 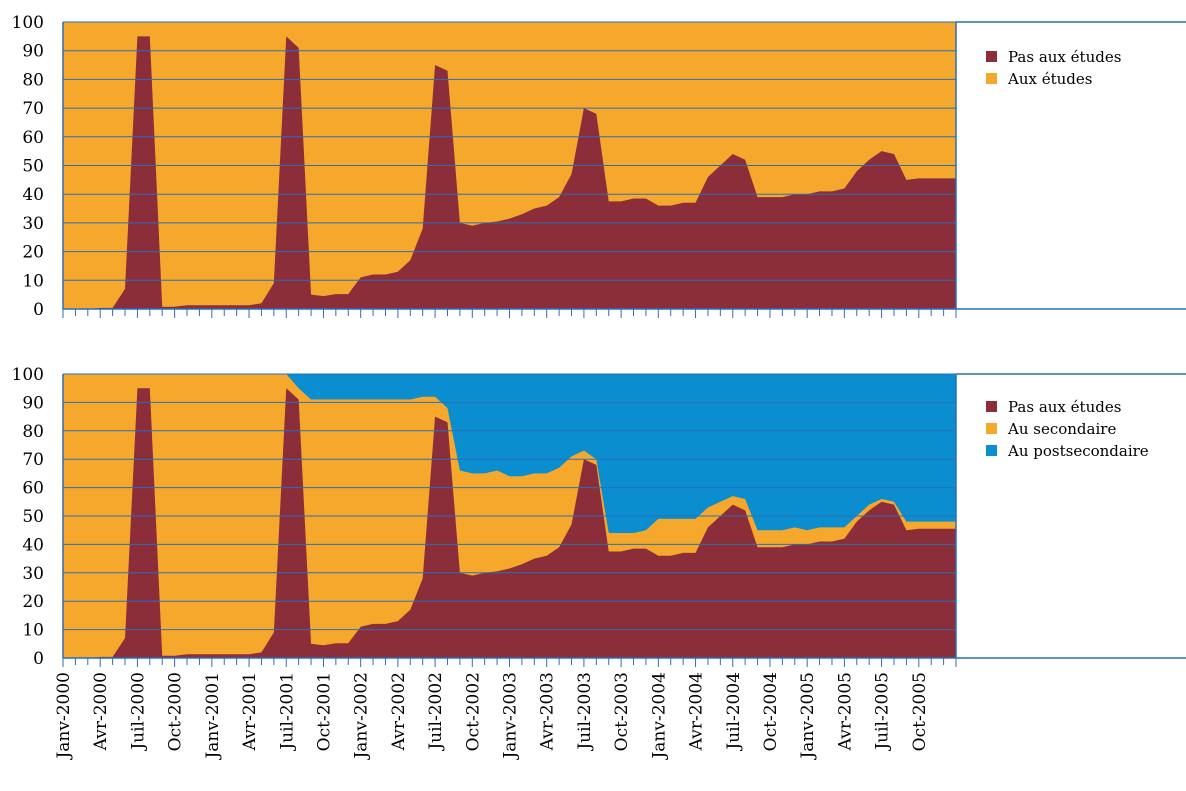 What do you see at coordinates (436, 712) in the screenshot?
I see `x-tick-label: Juil-2002` at bounding box center [436, 712].